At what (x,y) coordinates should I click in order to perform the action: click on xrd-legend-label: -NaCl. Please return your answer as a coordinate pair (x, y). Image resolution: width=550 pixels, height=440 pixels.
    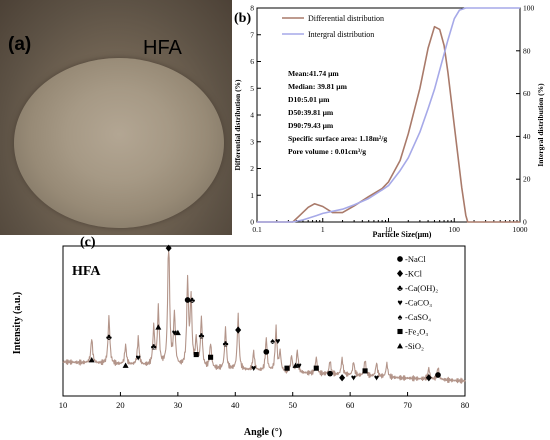
    Looking at the image, I should click on (415, 259).